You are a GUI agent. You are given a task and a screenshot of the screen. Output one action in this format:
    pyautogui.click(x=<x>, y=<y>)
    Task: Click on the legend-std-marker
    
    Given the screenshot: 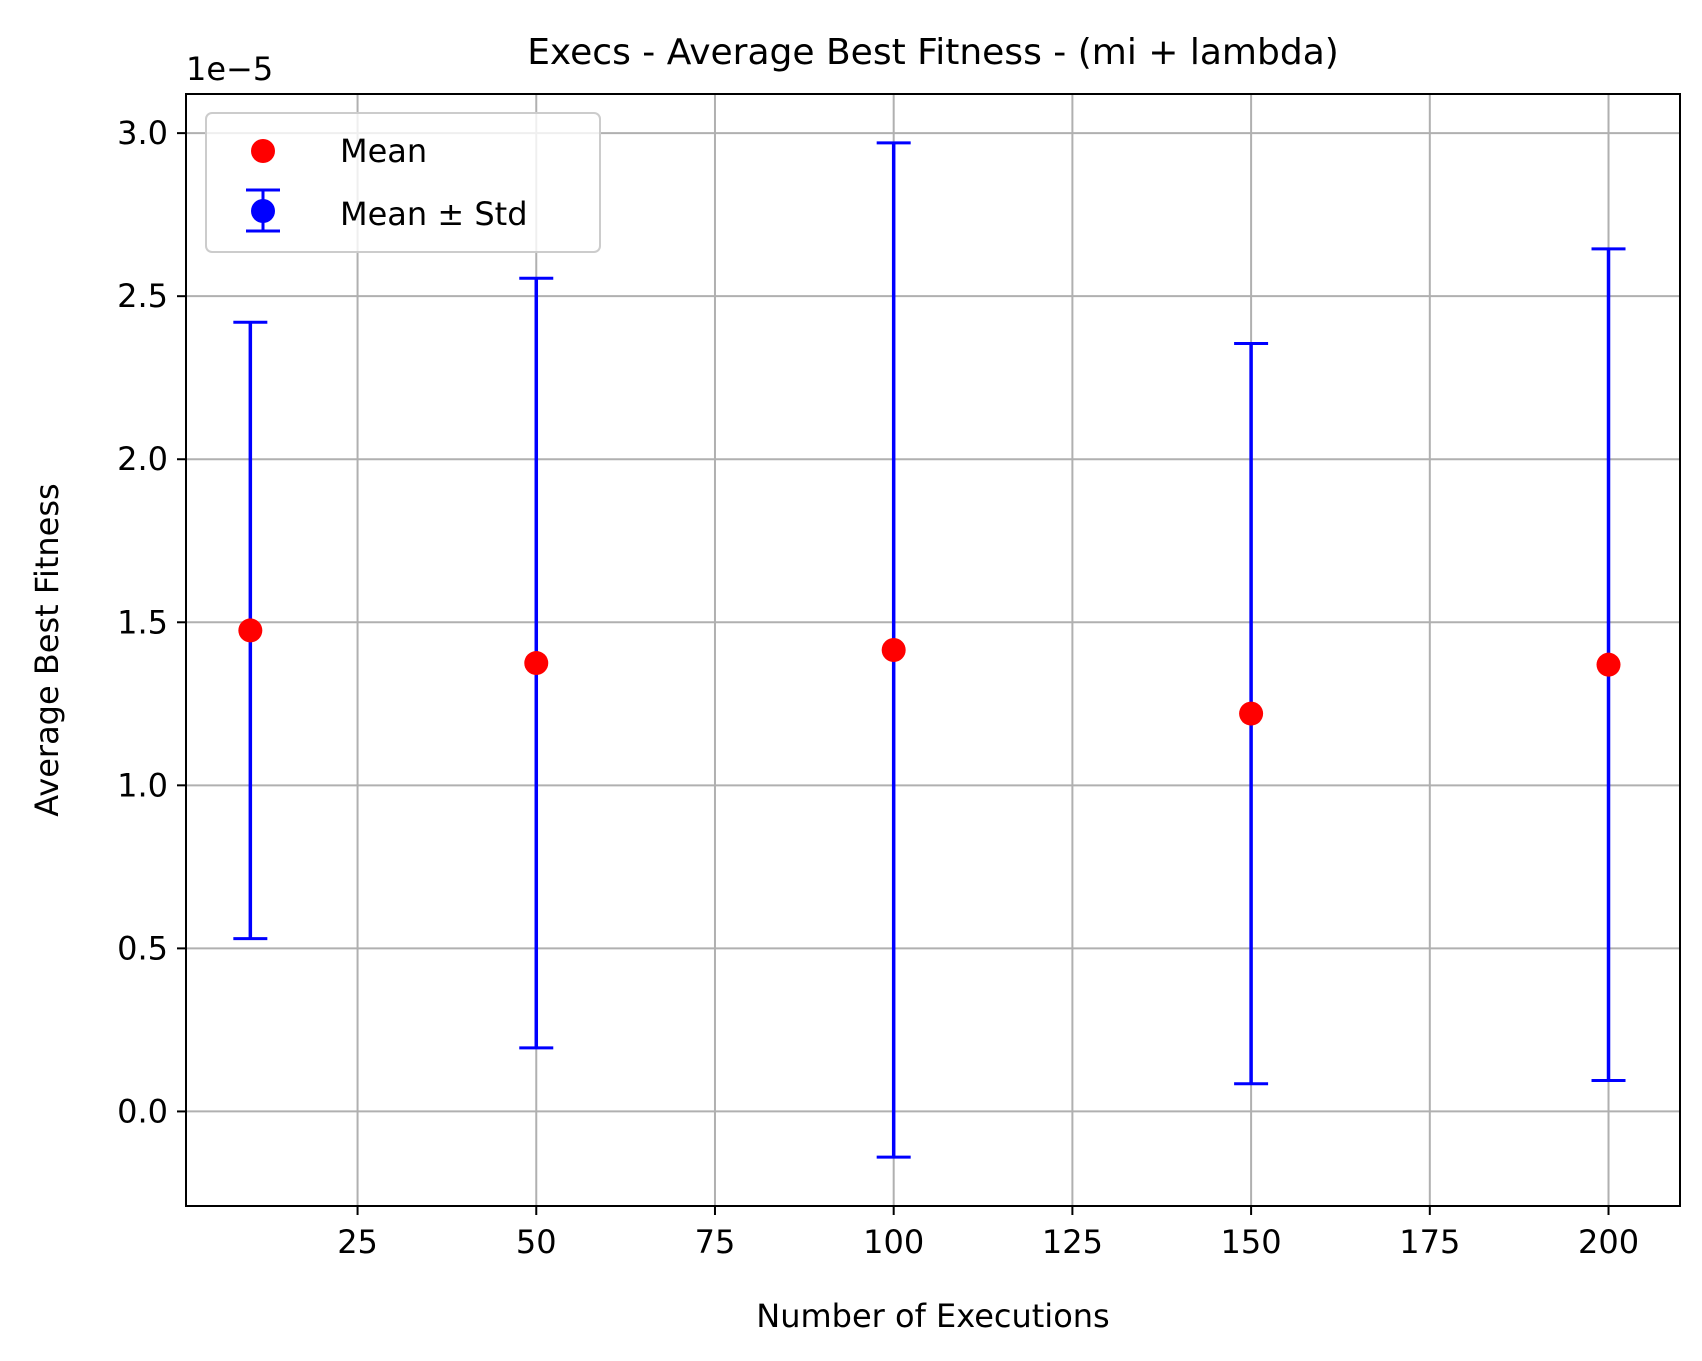 What is the action you would take?
    pyautogui.click(x=263, y=210)
    